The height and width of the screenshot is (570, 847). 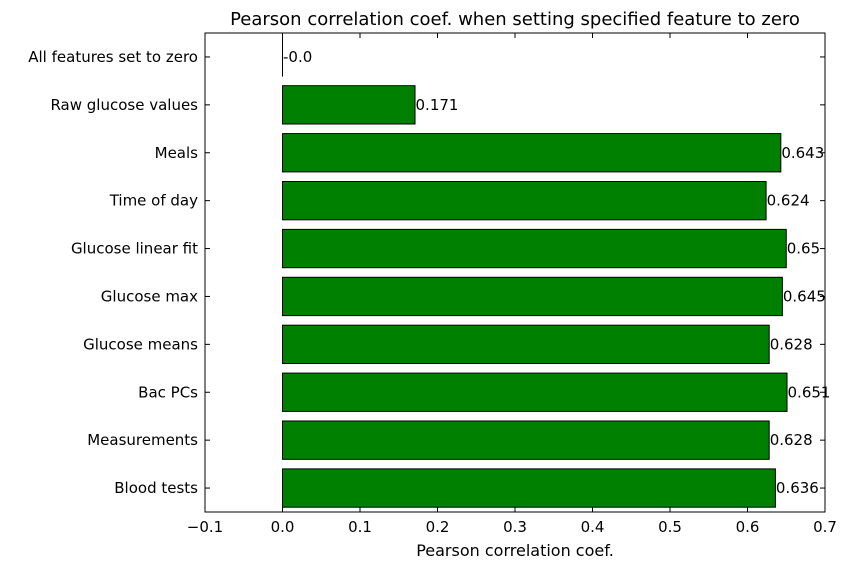 What do you see at coordinates (140, 344) in the screenshot?
I see `y-tick-label: Glucose means` at bounding box center [140, 344].